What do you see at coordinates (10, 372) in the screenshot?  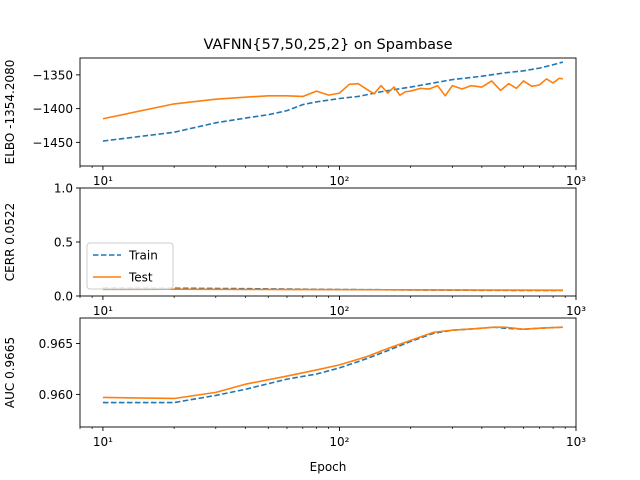 I see `y-axis-label: AUC 0.9665` at bounding box center [10, 372].